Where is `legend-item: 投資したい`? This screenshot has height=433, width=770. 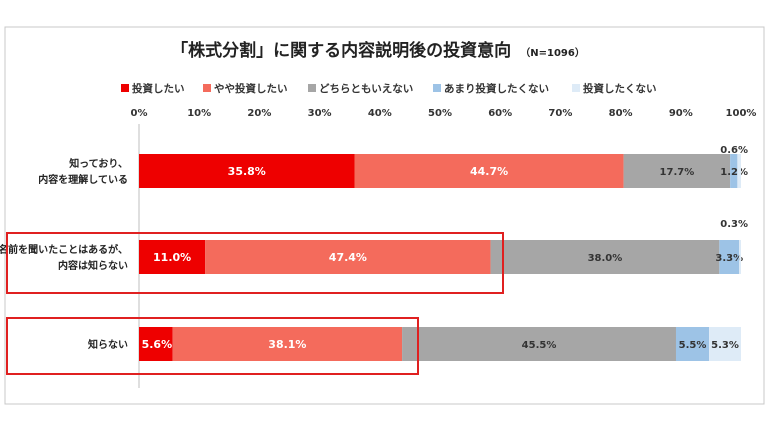 legend-item: 投資したい is located at coordinates (153, 88).